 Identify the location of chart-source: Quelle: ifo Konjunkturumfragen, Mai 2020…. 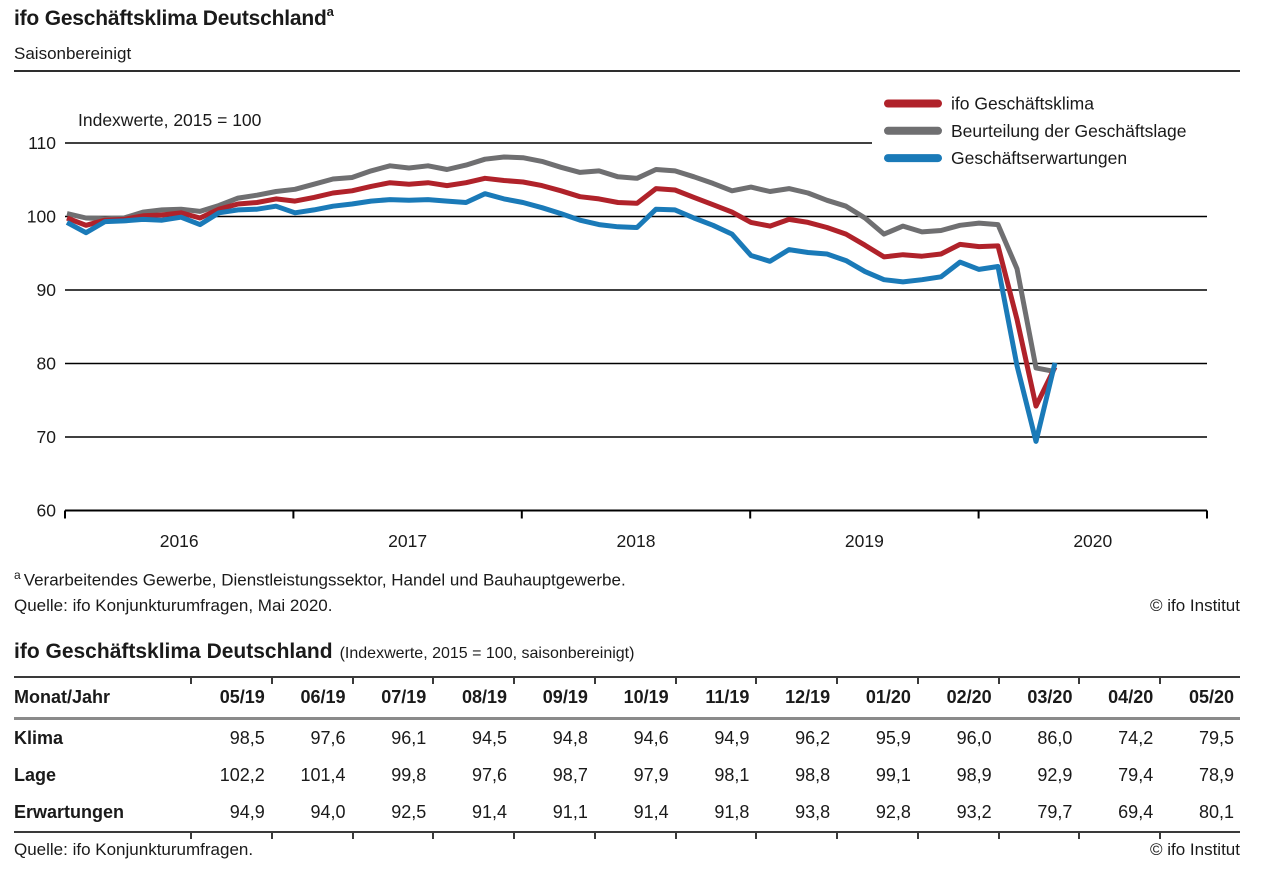
(173, 605).